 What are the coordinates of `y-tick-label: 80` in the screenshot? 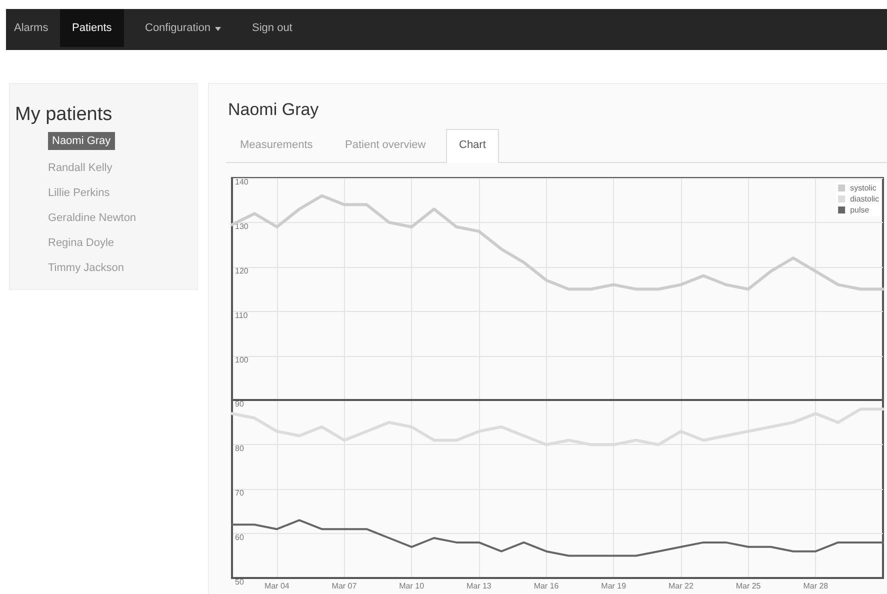 It's located at (239, 449).